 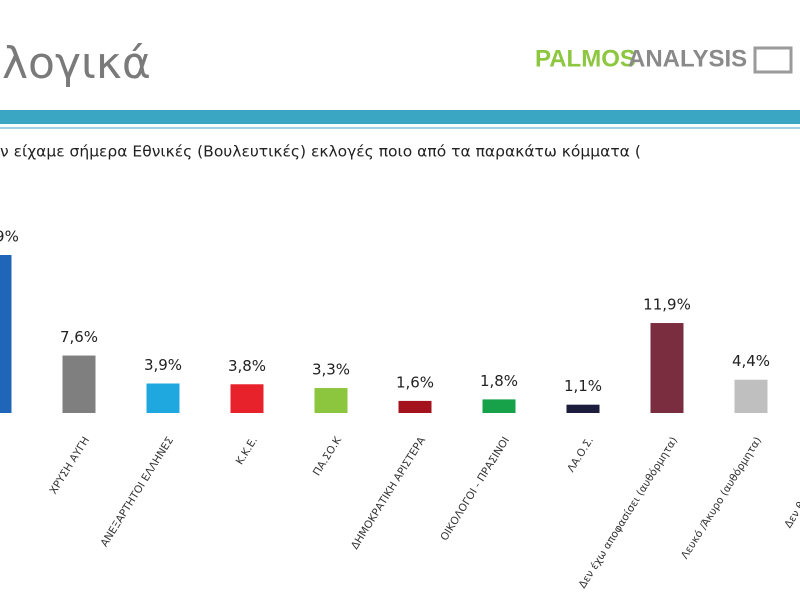 What do you see at coordinates (137, 492) in the screenshot?
I see `category-label: ΑΝΕΞΑΡΤΗΤΟΙ ΕΛΛΗΝΕΣ` at bounding box center [137, 492].